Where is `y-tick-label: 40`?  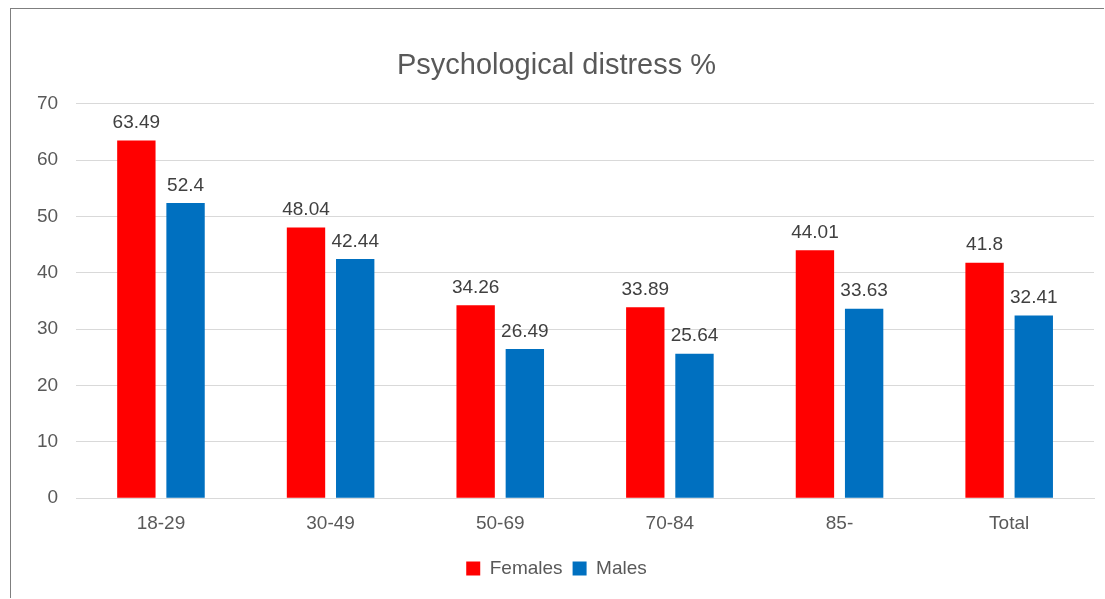 y-tick-label: 40 is located at coordinates (47, 272).